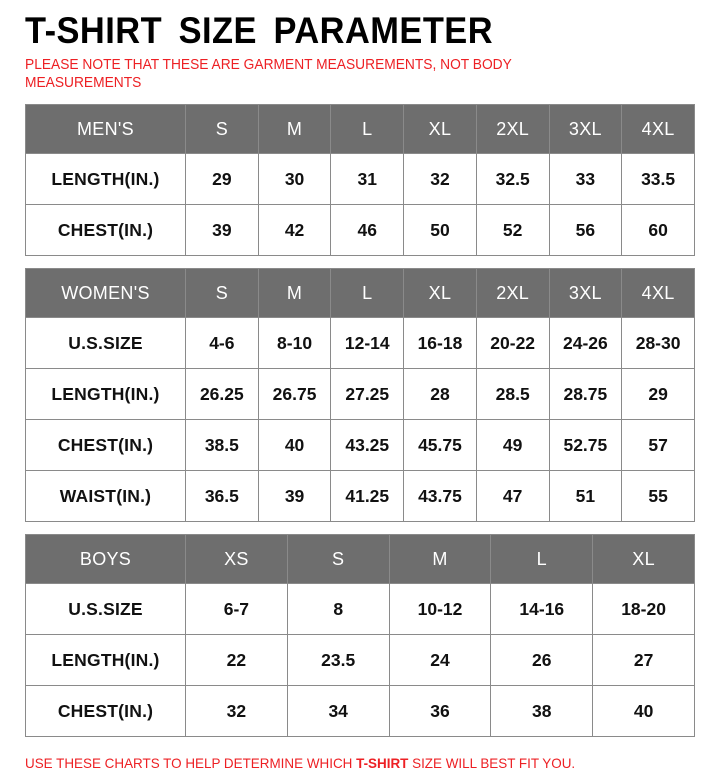  I want to click on footer-prefix: USE THESE CHARTS TO HELP DETERMINE WHICH, so click(191, 763).